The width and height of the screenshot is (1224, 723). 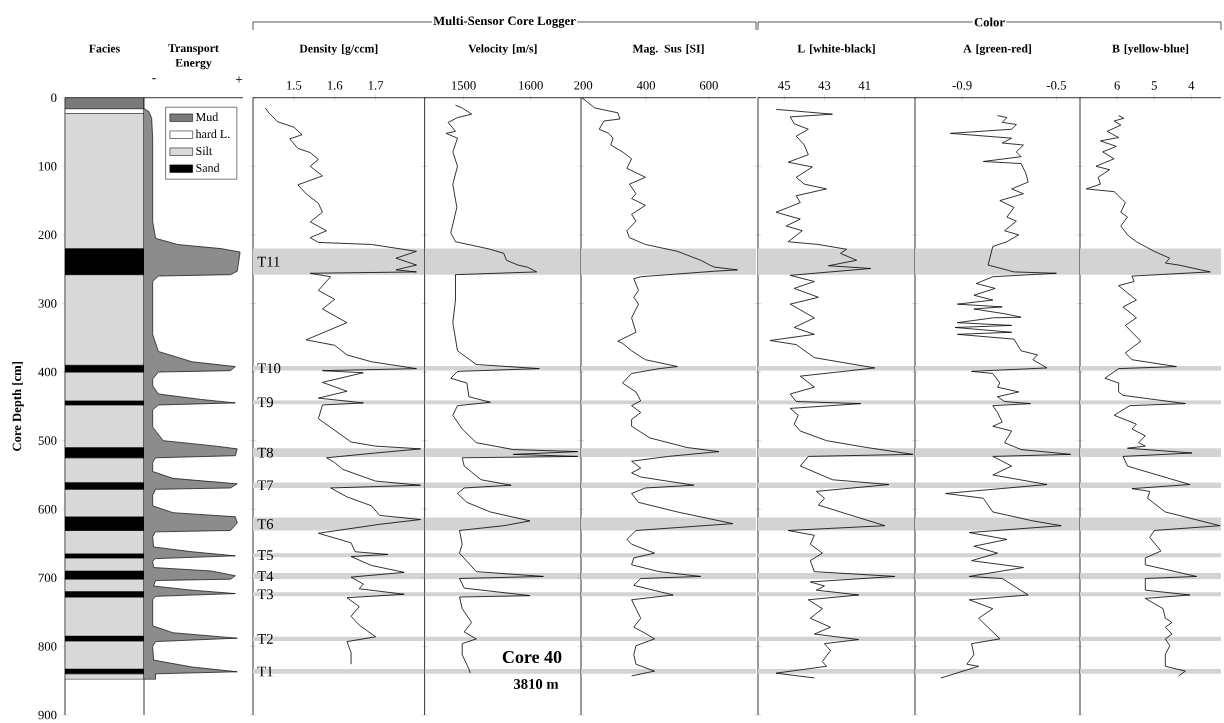 What do you see at coordinates (269, 368) in the screenshot?
I see `band-label: T10` at bounding box center [269, 368].